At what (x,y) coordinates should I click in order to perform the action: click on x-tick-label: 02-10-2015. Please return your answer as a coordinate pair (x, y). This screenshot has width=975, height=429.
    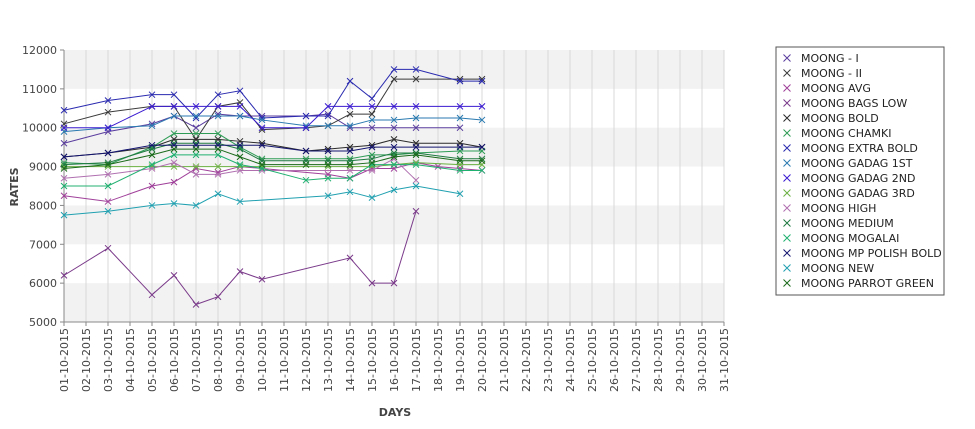
    Looking at the image, I should click on (86, 360).